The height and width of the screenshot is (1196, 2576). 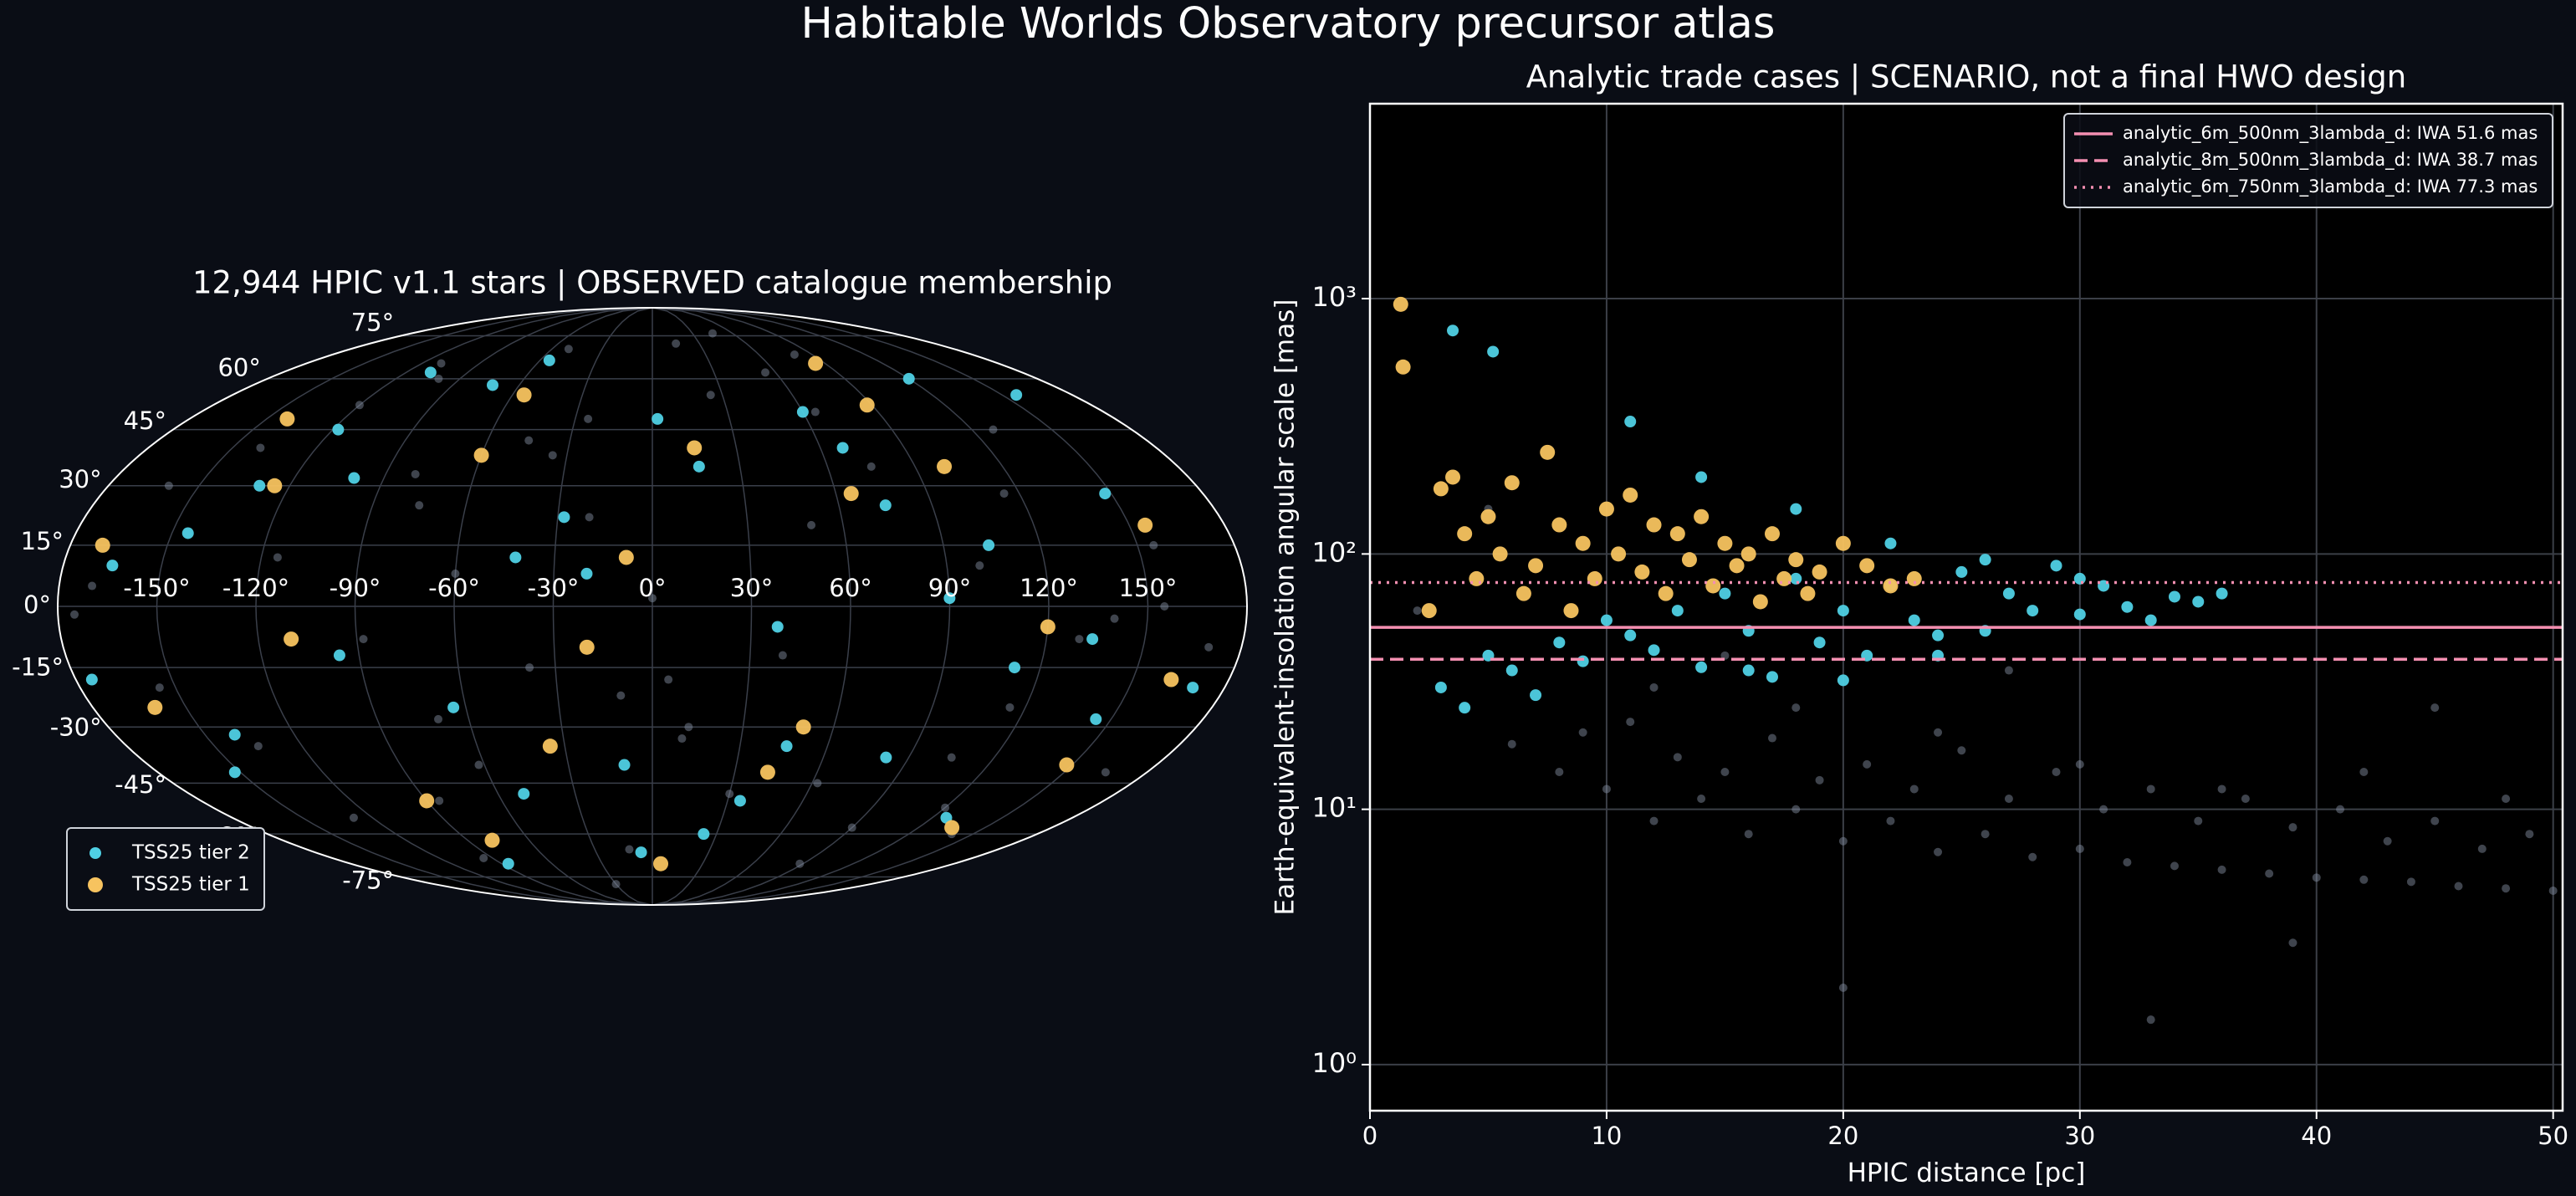 What do you see at coordinates (1606, 1136) in the screenshot?
I see `x-tick-label: 10` at bounding box center [1606, 1136].